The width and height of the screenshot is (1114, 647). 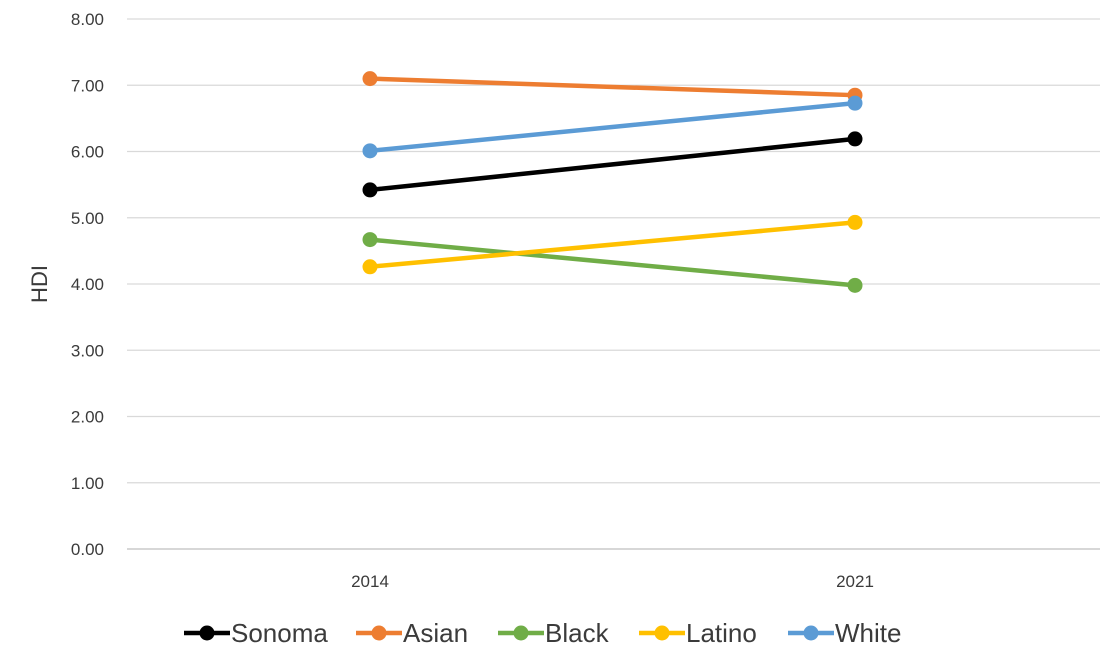 I want to click on legend-item-black: Black, so click(x=554, y=632).